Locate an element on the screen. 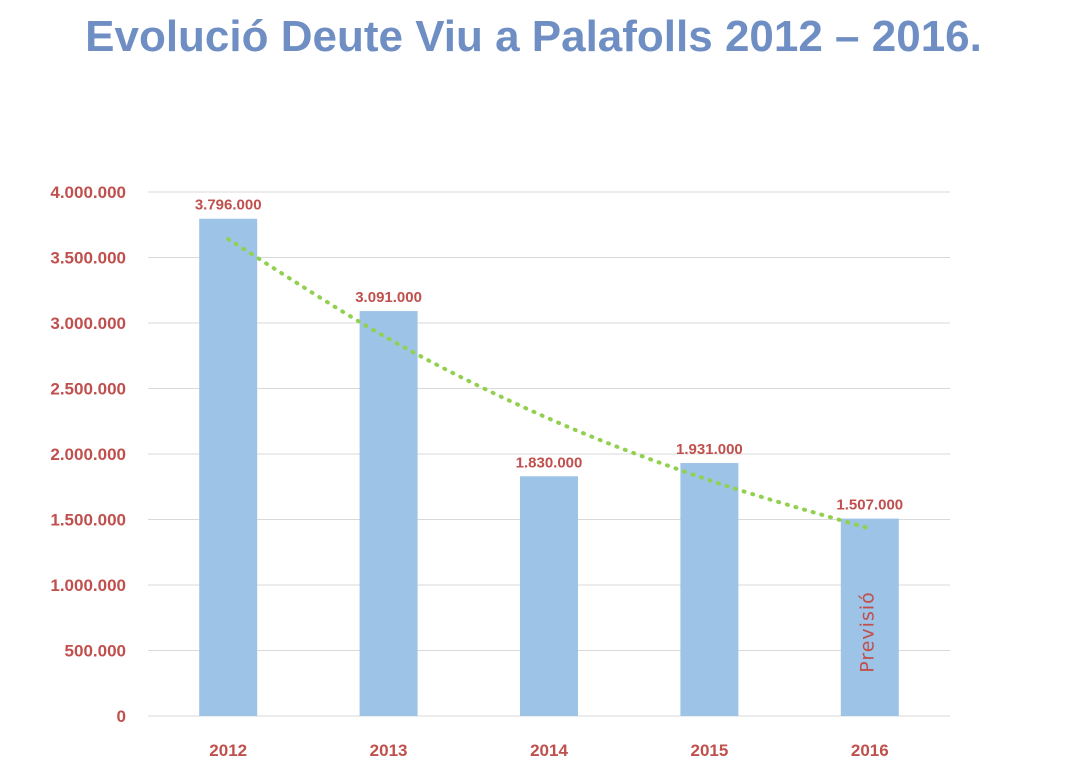 This screenshot has width=1067, height=781. bar-2012 is located at coordinates (228, 467).